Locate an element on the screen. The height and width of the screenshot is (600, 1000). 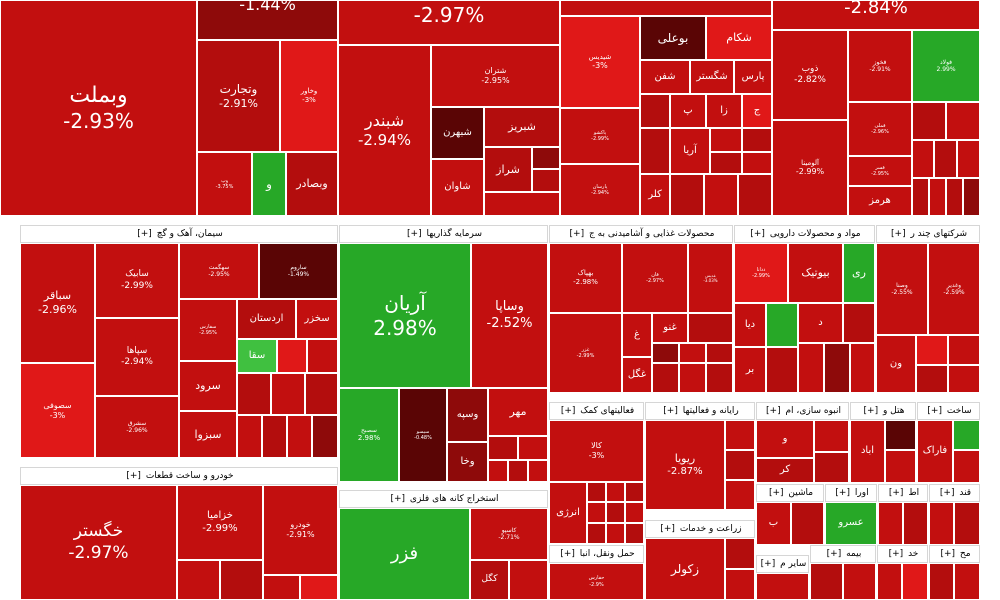
tile-ssufi: سصوفی -3% is located at coordinates (57, 410).